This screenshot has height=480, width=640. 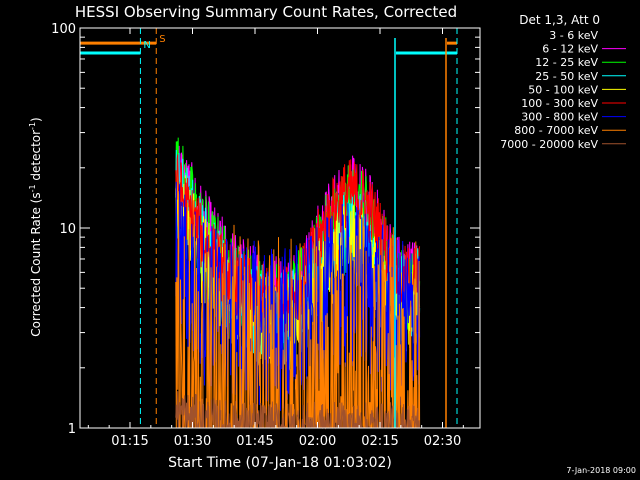 What do you see at coordinates (442, 441) in the screenshot?
I see `x-tick-label-5: 02:30` at bounding box center [442, 441].